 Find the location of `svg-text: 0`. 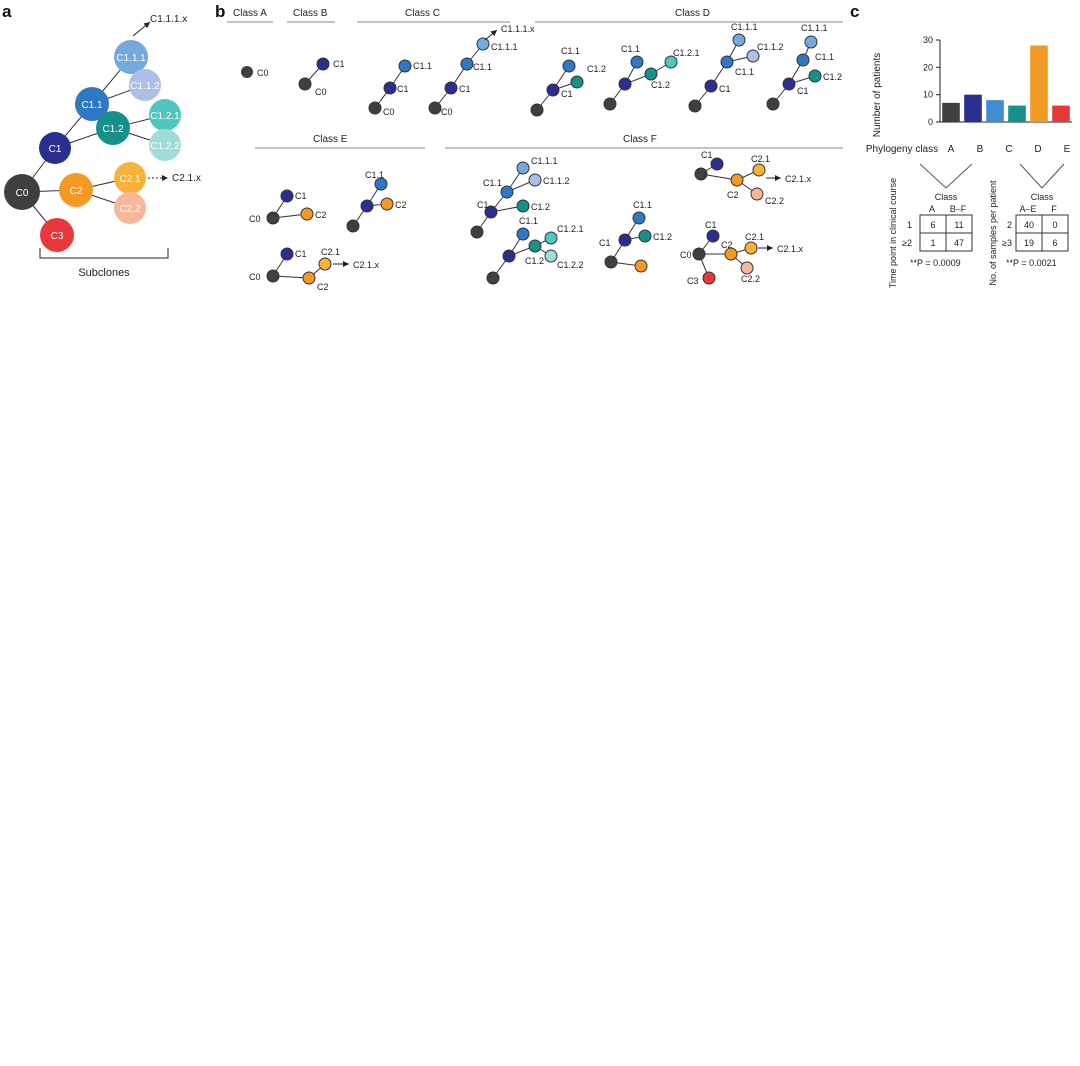

svg-text: 0 is located at coordinates (1054, 225).